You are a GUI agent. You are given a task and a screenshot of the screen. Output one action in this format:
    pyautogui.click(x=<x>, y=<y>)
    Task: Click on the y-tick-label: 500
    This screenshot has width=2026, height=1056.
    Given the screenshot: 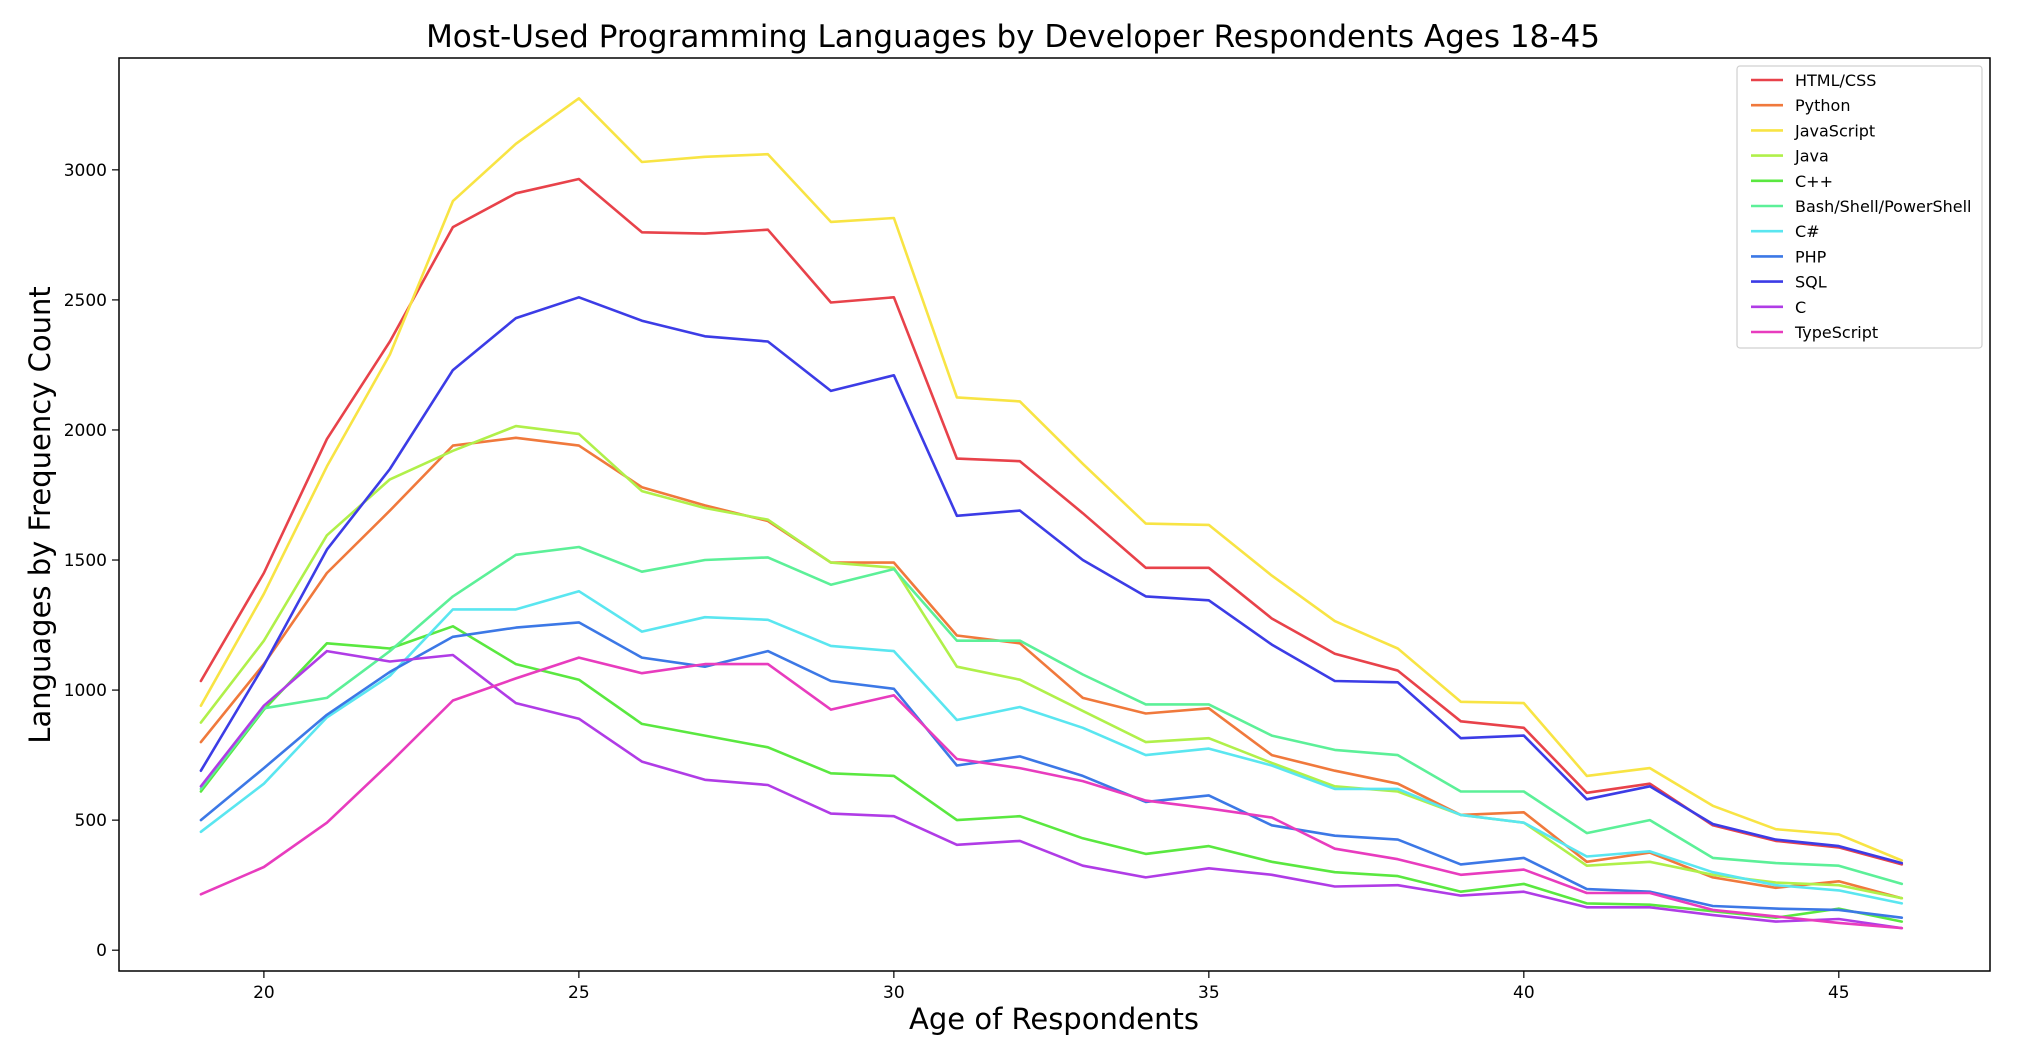 What is the action you would take?
    pyautogui.click(x=91, y=821)
    